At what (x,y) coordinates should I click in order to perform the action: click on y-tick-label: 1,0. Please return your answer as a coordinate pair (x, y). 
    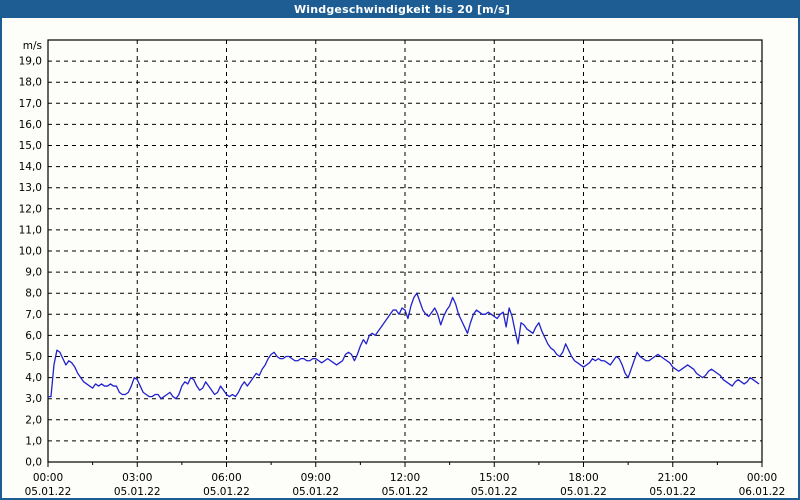
    Looking at the image, I should click on (33, 441).